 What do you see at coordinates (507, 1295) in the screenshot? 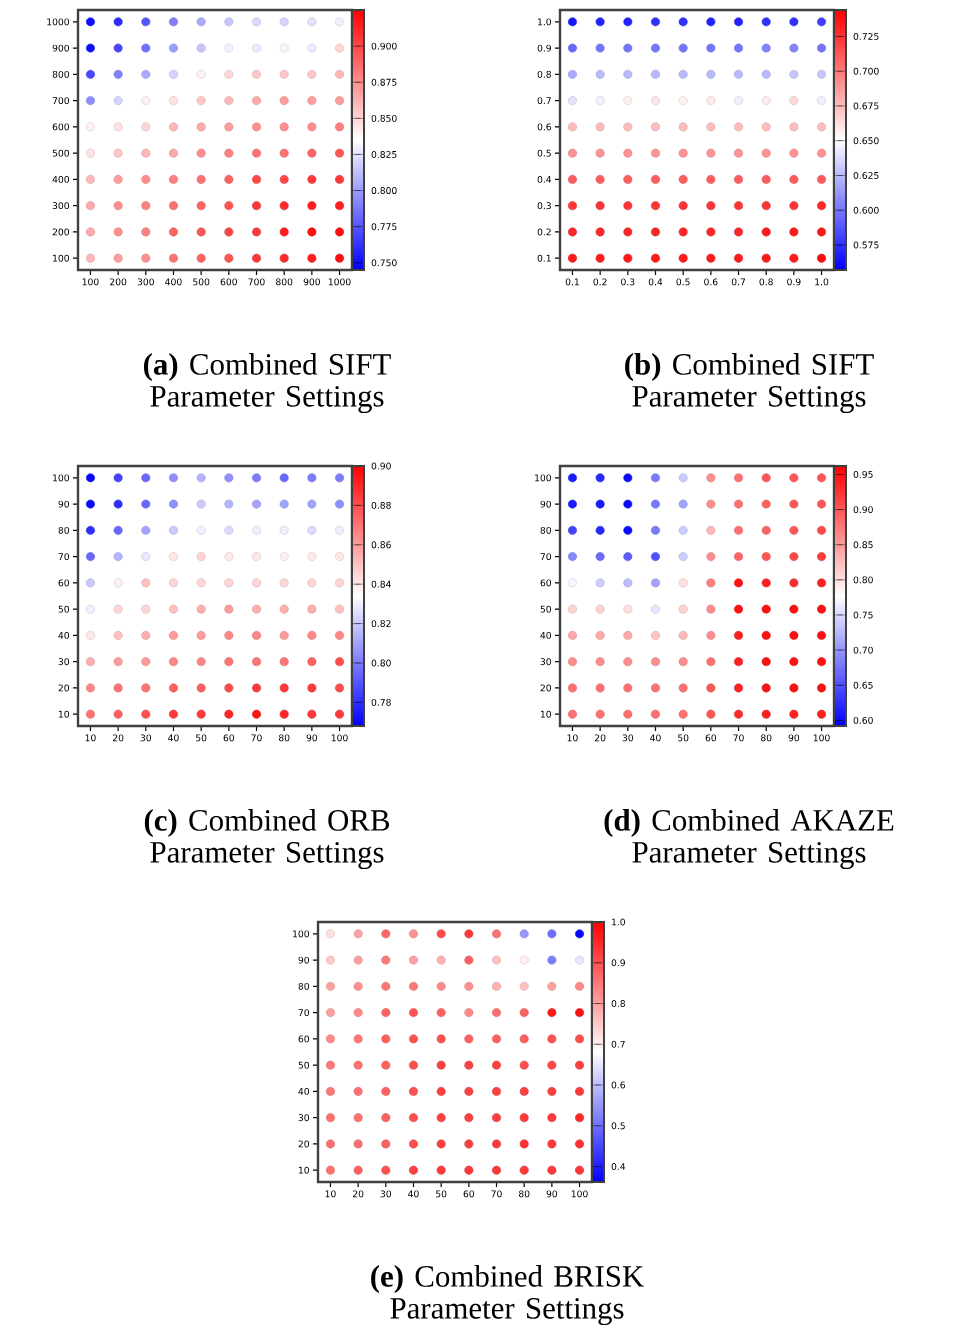
I see `text: (e) Combined BRISK Parameter Settings` at bounding box center [507, 1295].